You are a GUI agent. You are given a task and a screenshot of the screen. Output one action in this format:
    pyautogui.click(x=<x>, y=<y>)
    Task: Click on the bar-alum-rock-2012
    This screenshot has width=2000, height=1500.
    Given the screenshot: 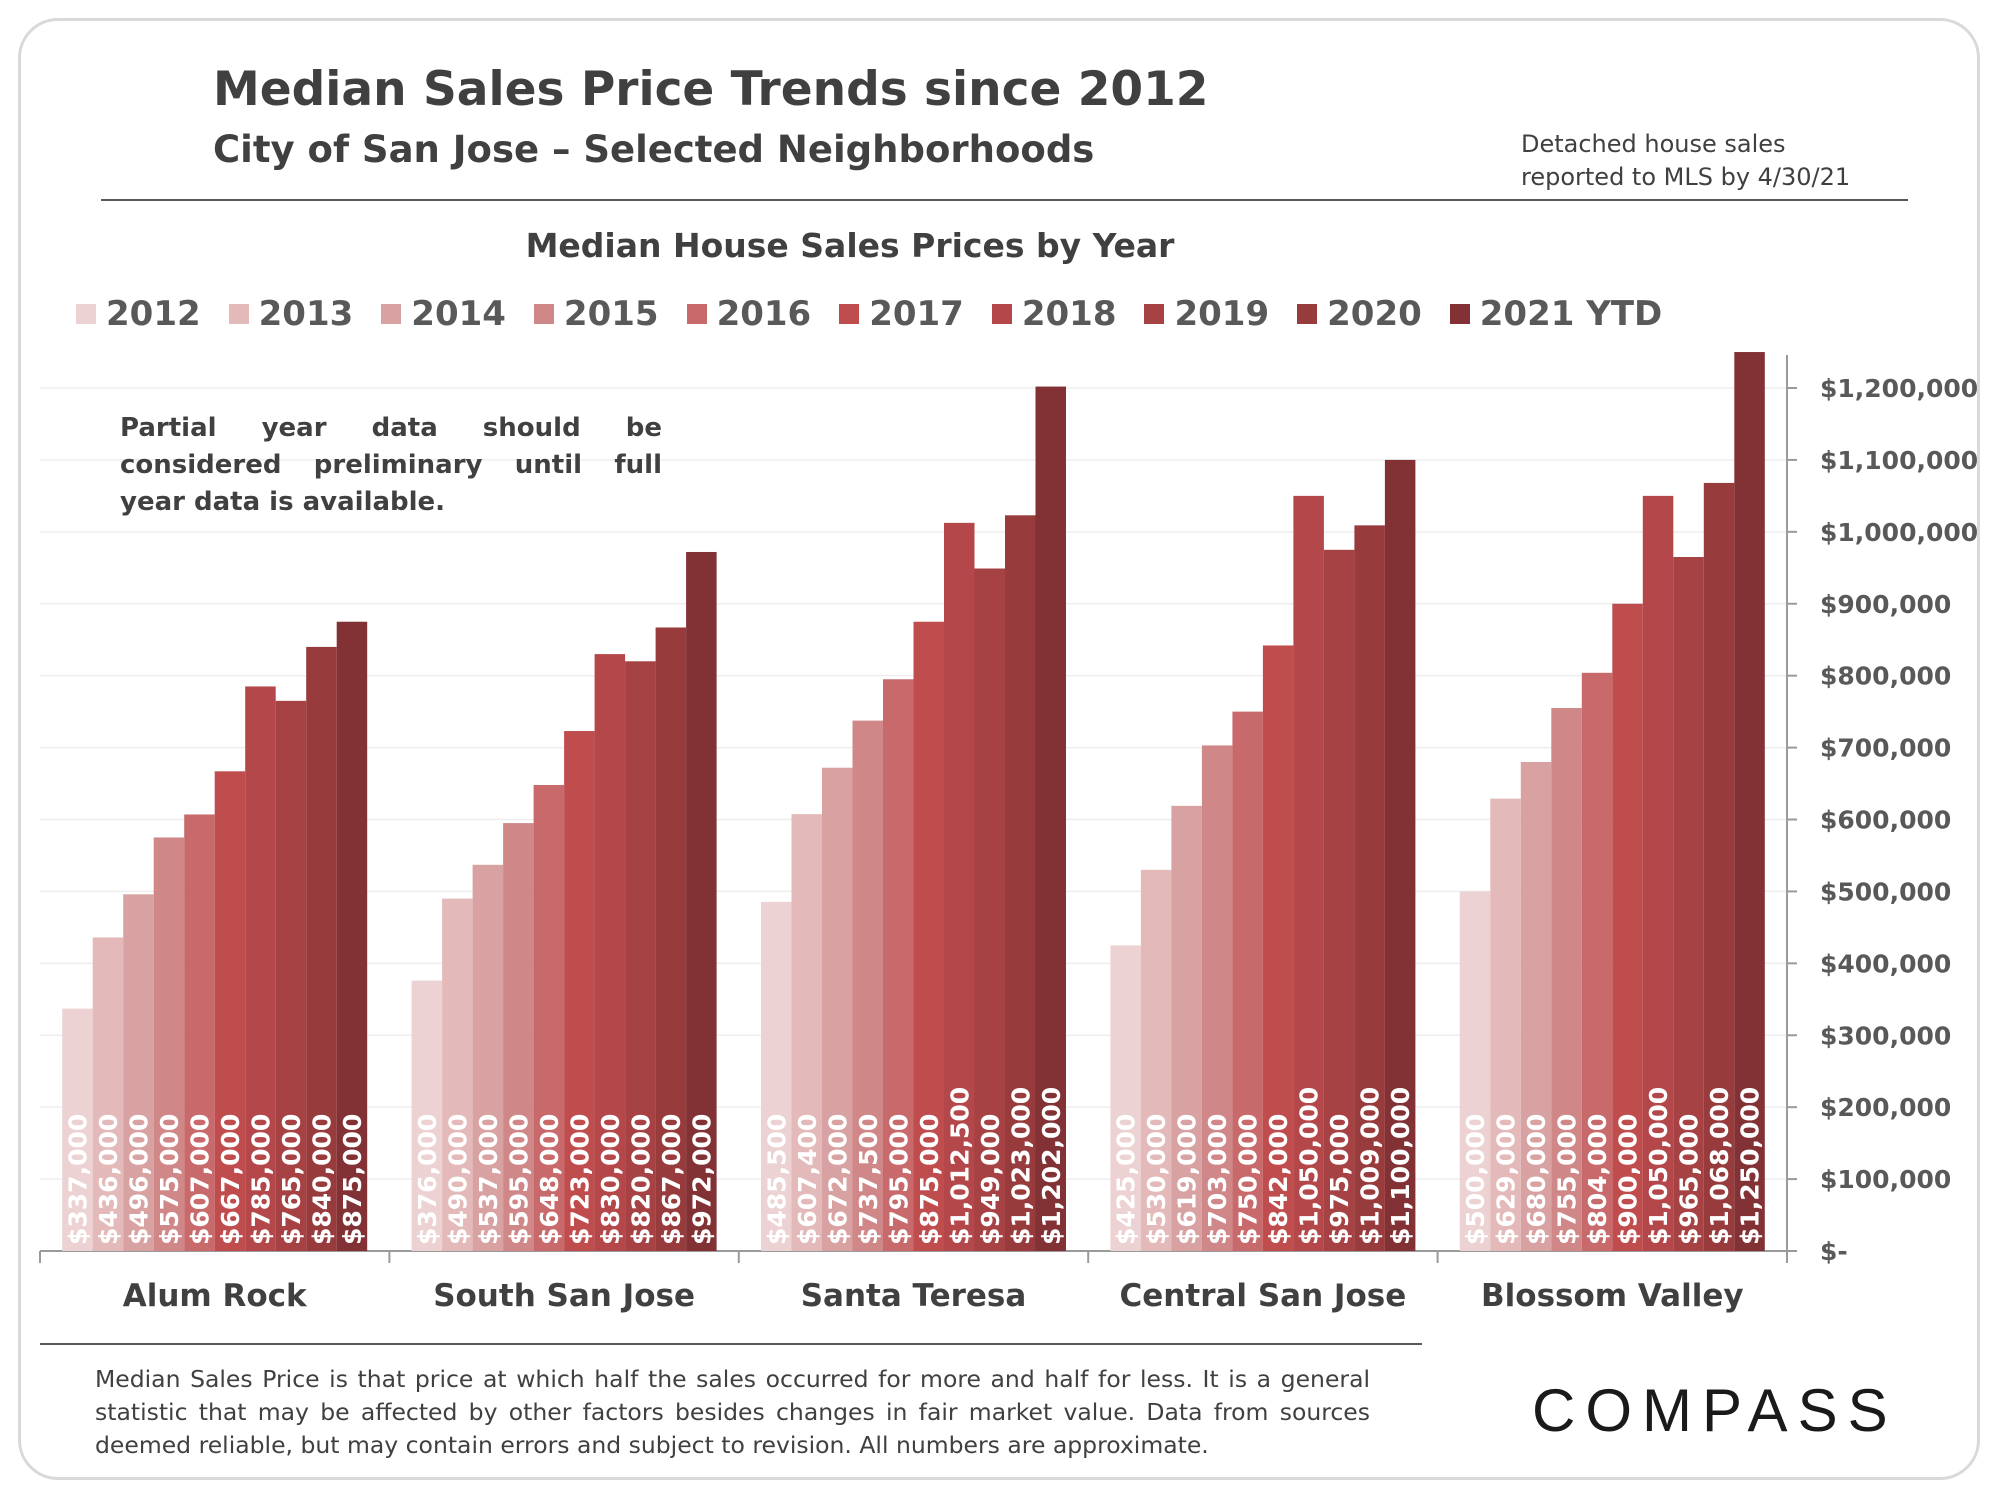 What is the action you would take?
    pyautogui.click(x=77, y=1129)
    